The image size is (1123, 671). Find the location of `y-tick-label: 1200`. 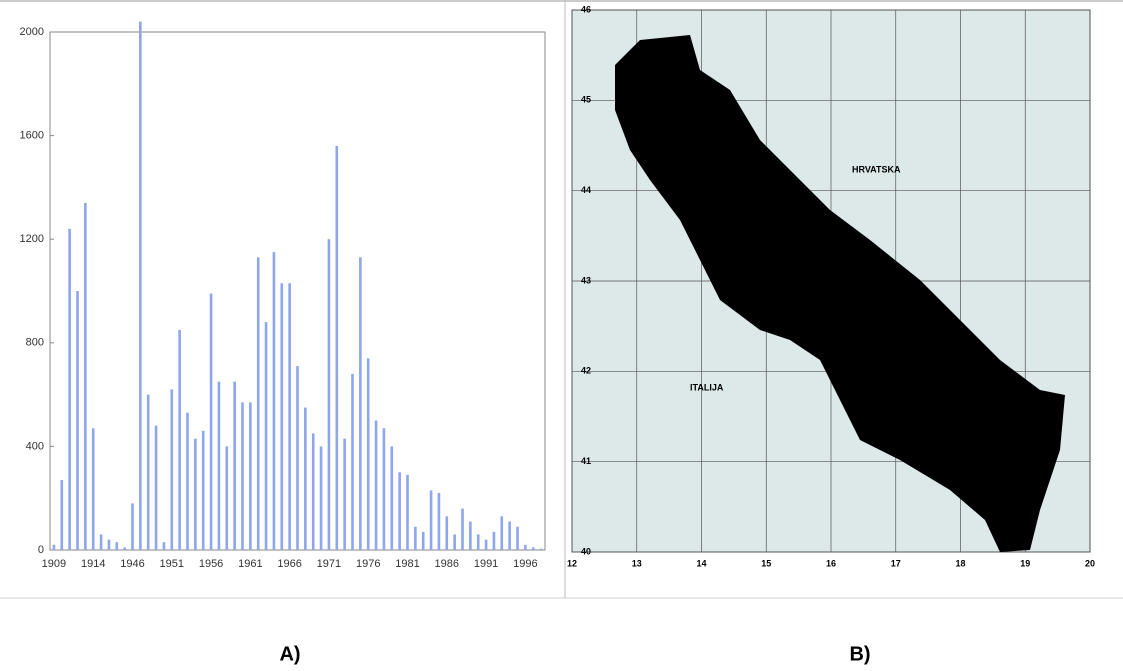

y-tick-label: 1200 is located at coordinates (32, 239).